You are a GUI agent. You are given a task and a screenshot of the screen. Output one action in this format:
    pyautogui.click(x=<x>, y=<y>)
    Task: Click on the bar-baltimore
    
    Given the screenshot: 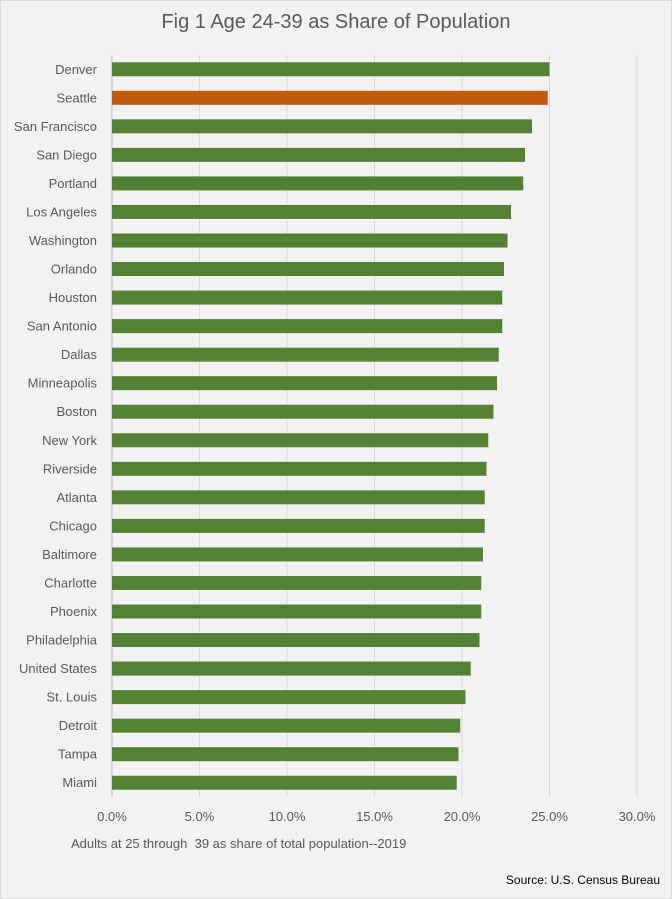 What is the action you would take?
    pyautogui.click(x=297, y=554)
    